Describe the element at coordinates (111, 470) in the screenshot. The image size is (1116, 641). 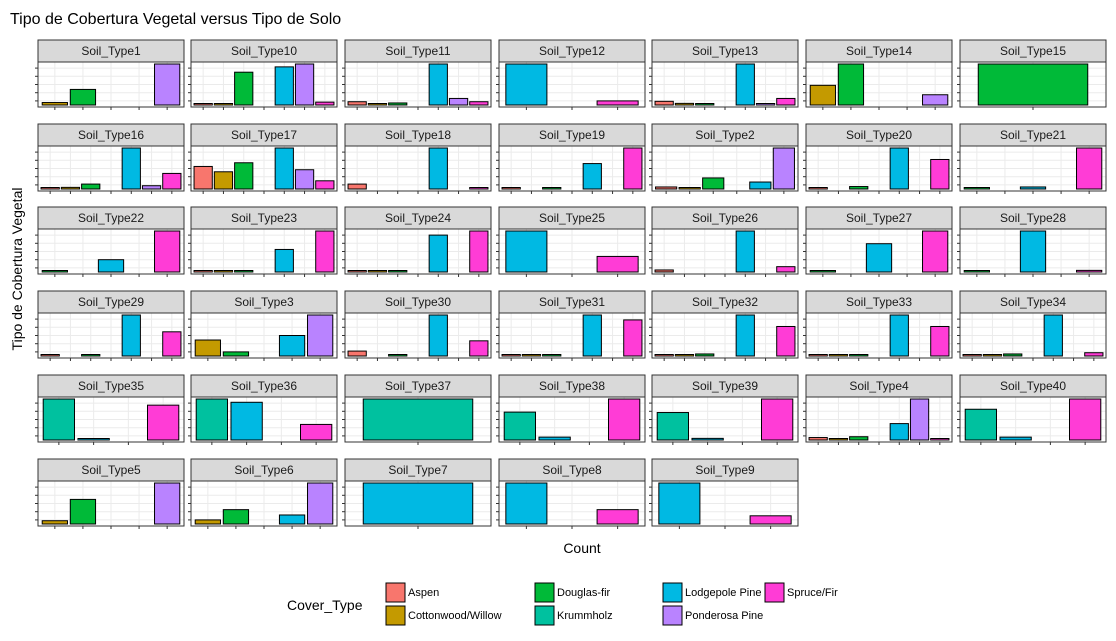
I see `facet-label: Soil_Type5` at that location.